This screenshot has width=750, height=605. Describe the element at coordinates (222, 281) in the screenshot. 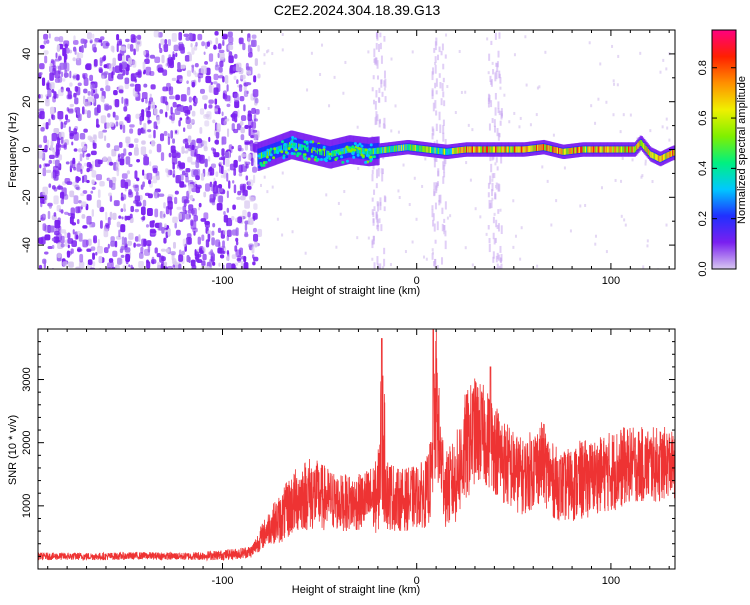

I see `spectrogram-x-tick-label: -100` at that location.